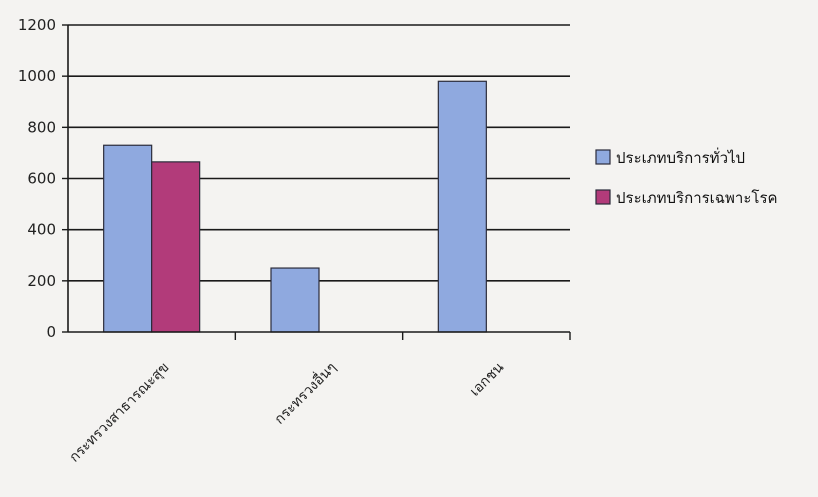 This screenshot has width=818, height=497. I want to click on y-tick-label: 1200, so click(37, 25).